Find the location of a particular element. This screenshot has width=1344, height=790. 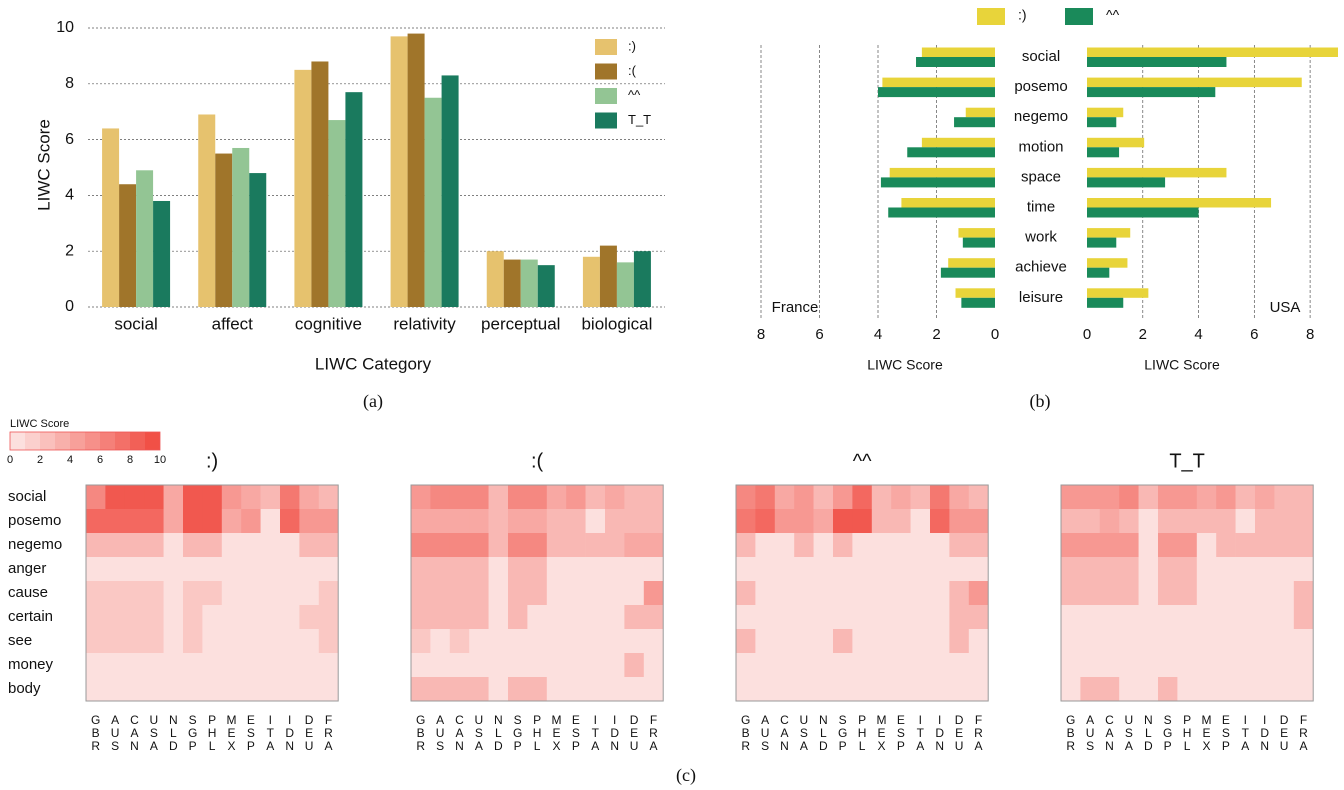

column-label: GBR is located at coordinates (96, 732).